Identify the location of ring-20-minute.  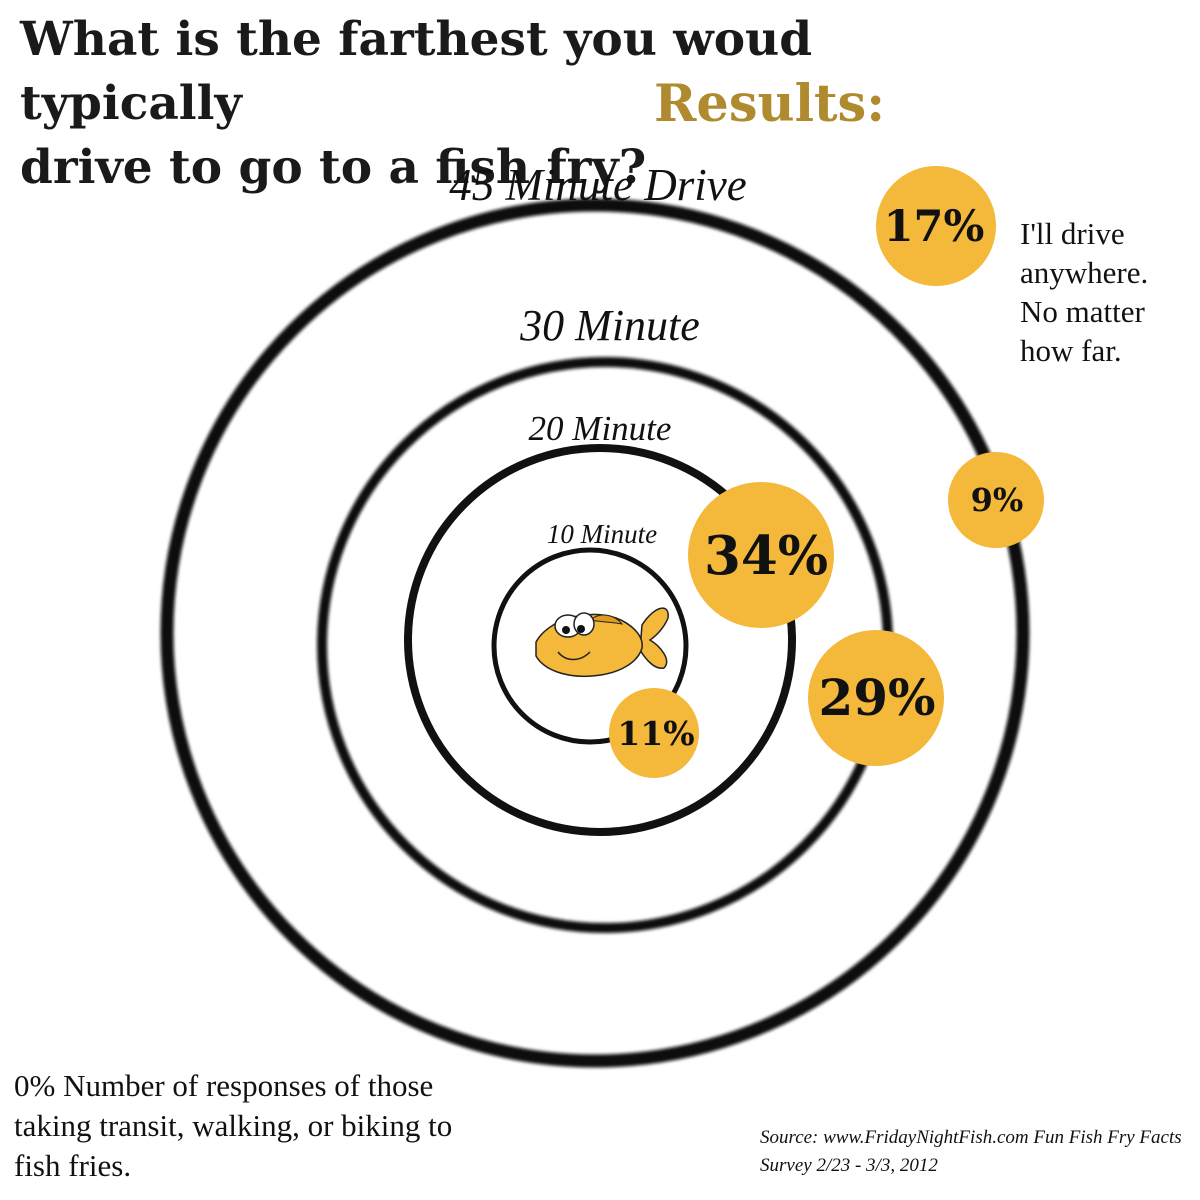
(600, 640).